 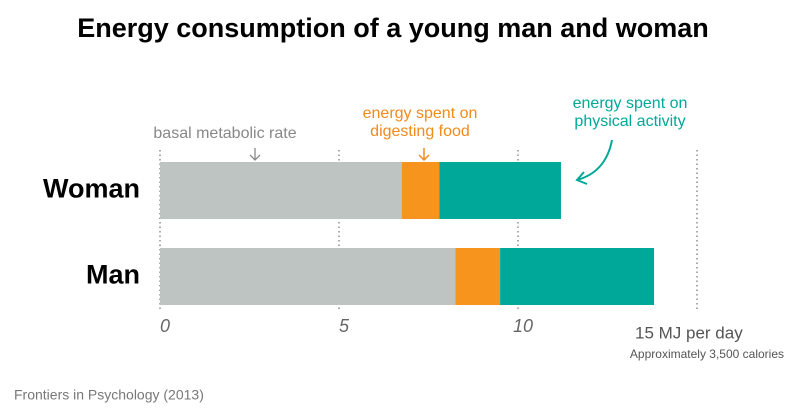 I want to click on x-tick-label: 0, so click(x=165, y=326).